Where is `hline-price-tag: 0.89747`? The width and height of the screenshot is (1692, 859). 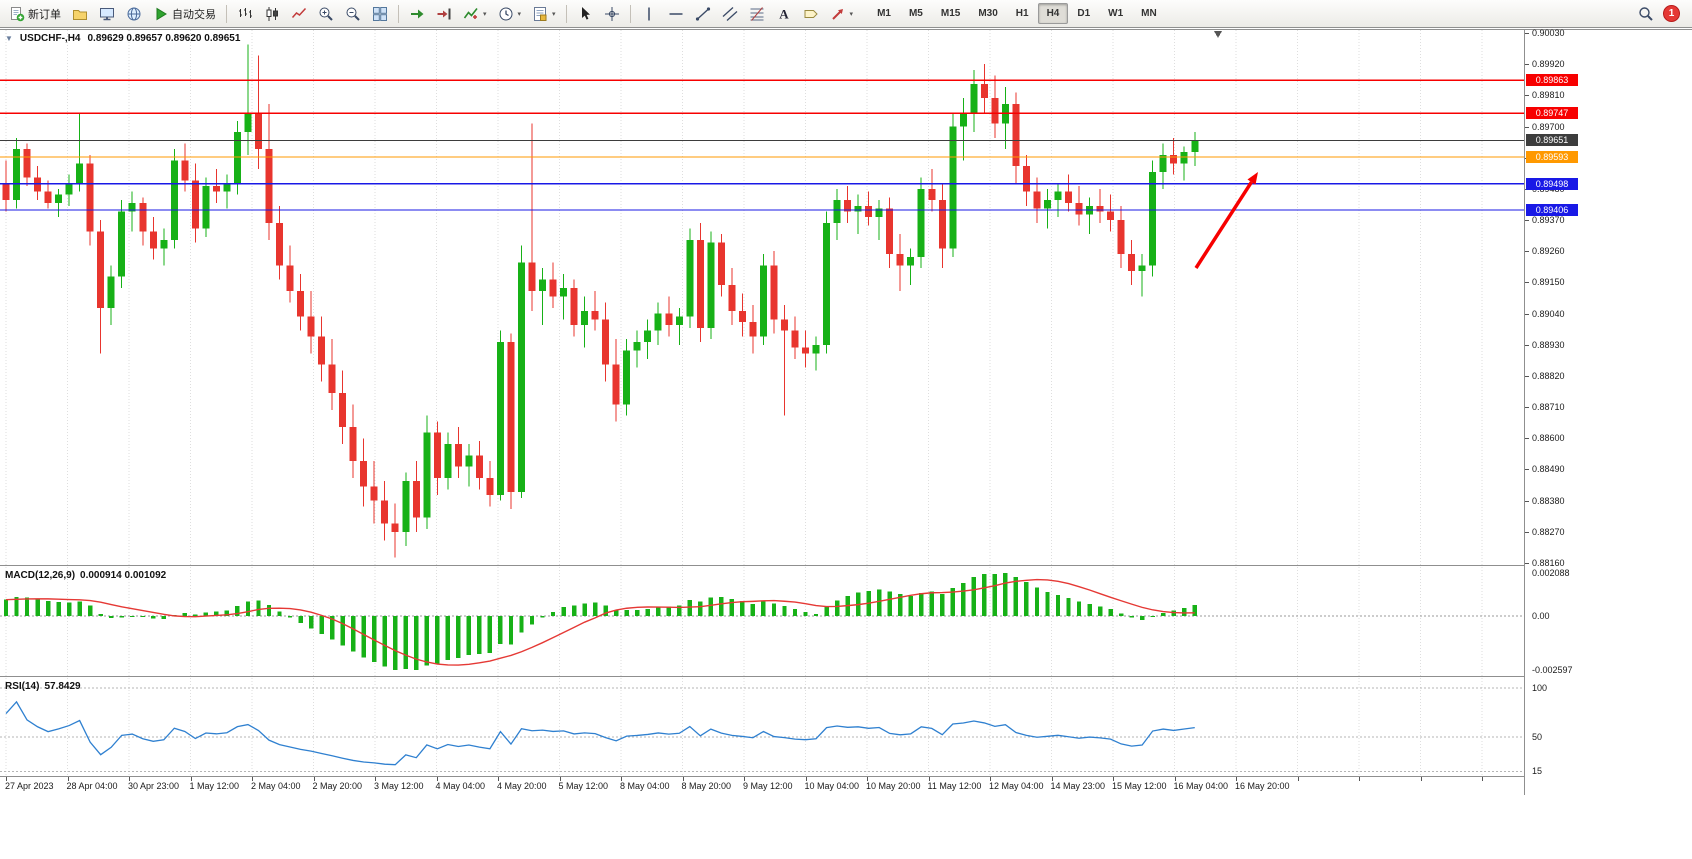
hline-price-tag: 0.89747 is located at coordinates (1552, 113).